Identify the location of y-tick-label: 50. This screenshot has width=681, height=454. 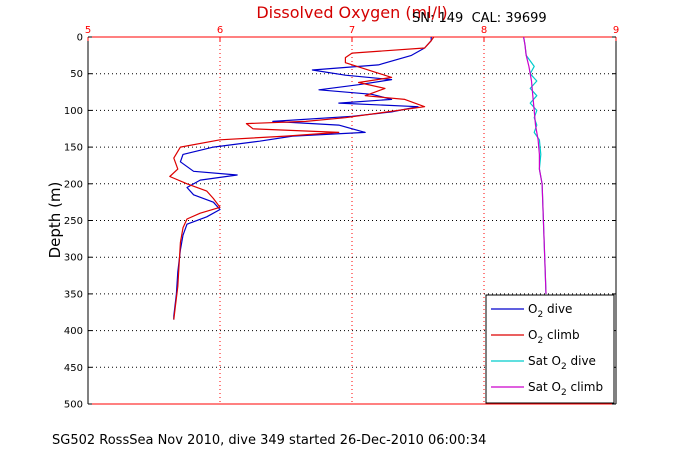
(76, 74).